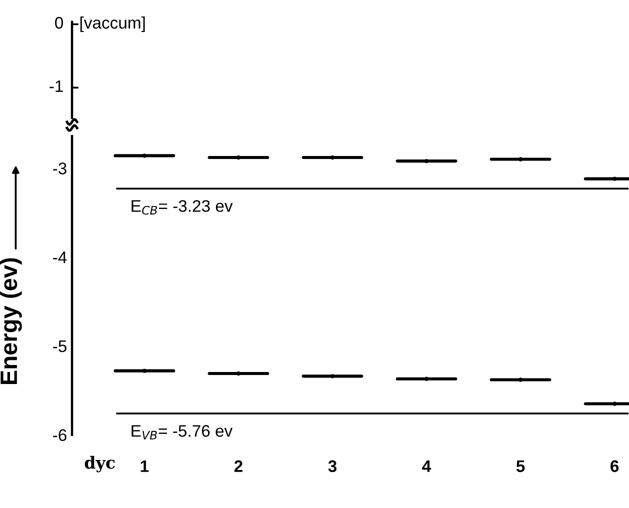  Describe the element at coordinates (426, 378) in the screenshot. I see `point` at that location.